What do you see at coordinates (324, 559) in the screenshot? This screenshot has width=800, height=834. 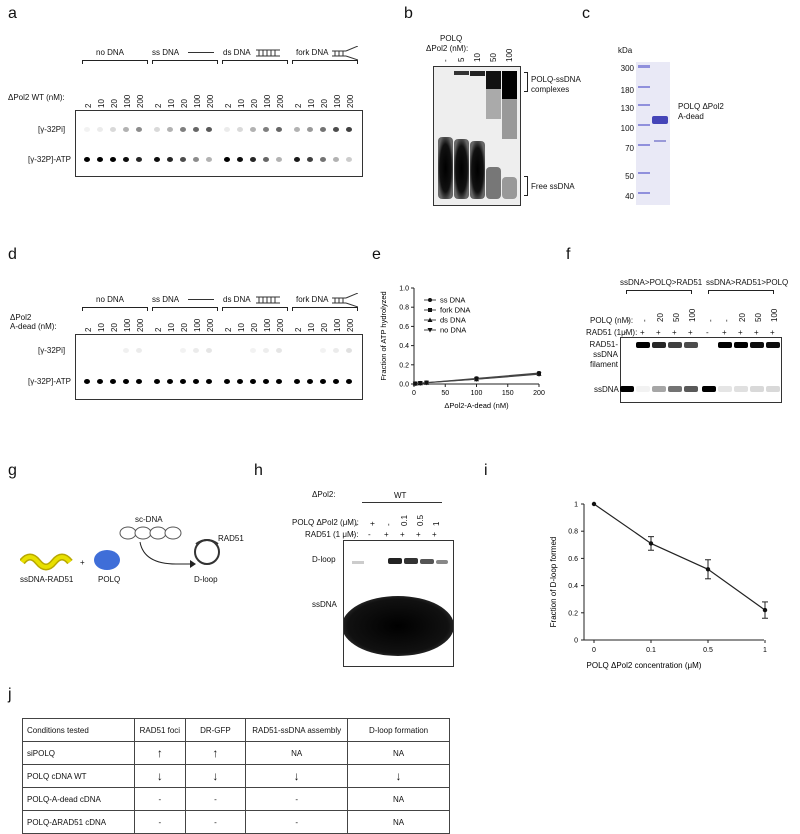 I see `dloop-label: D-loop` at bounding box center [324, 559].